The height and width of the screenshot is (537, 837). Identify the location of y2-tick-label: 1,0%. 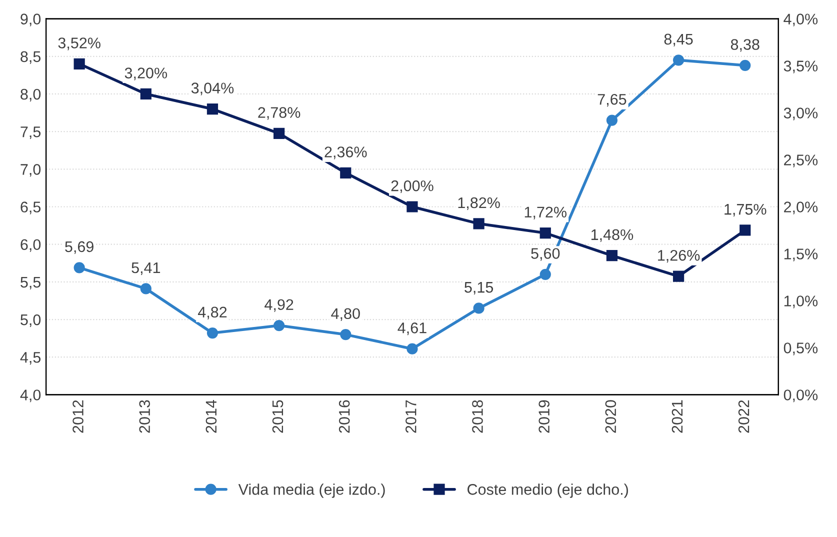
(801, 302).